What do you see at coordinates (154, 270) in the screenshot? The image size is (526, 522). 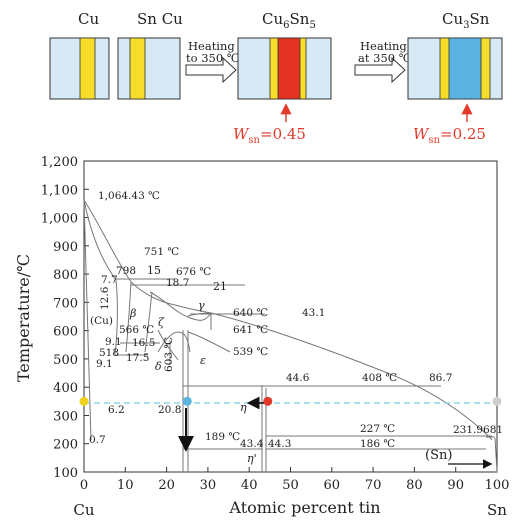 I see `annotation-label: 15` at bounding box center [154, 270].